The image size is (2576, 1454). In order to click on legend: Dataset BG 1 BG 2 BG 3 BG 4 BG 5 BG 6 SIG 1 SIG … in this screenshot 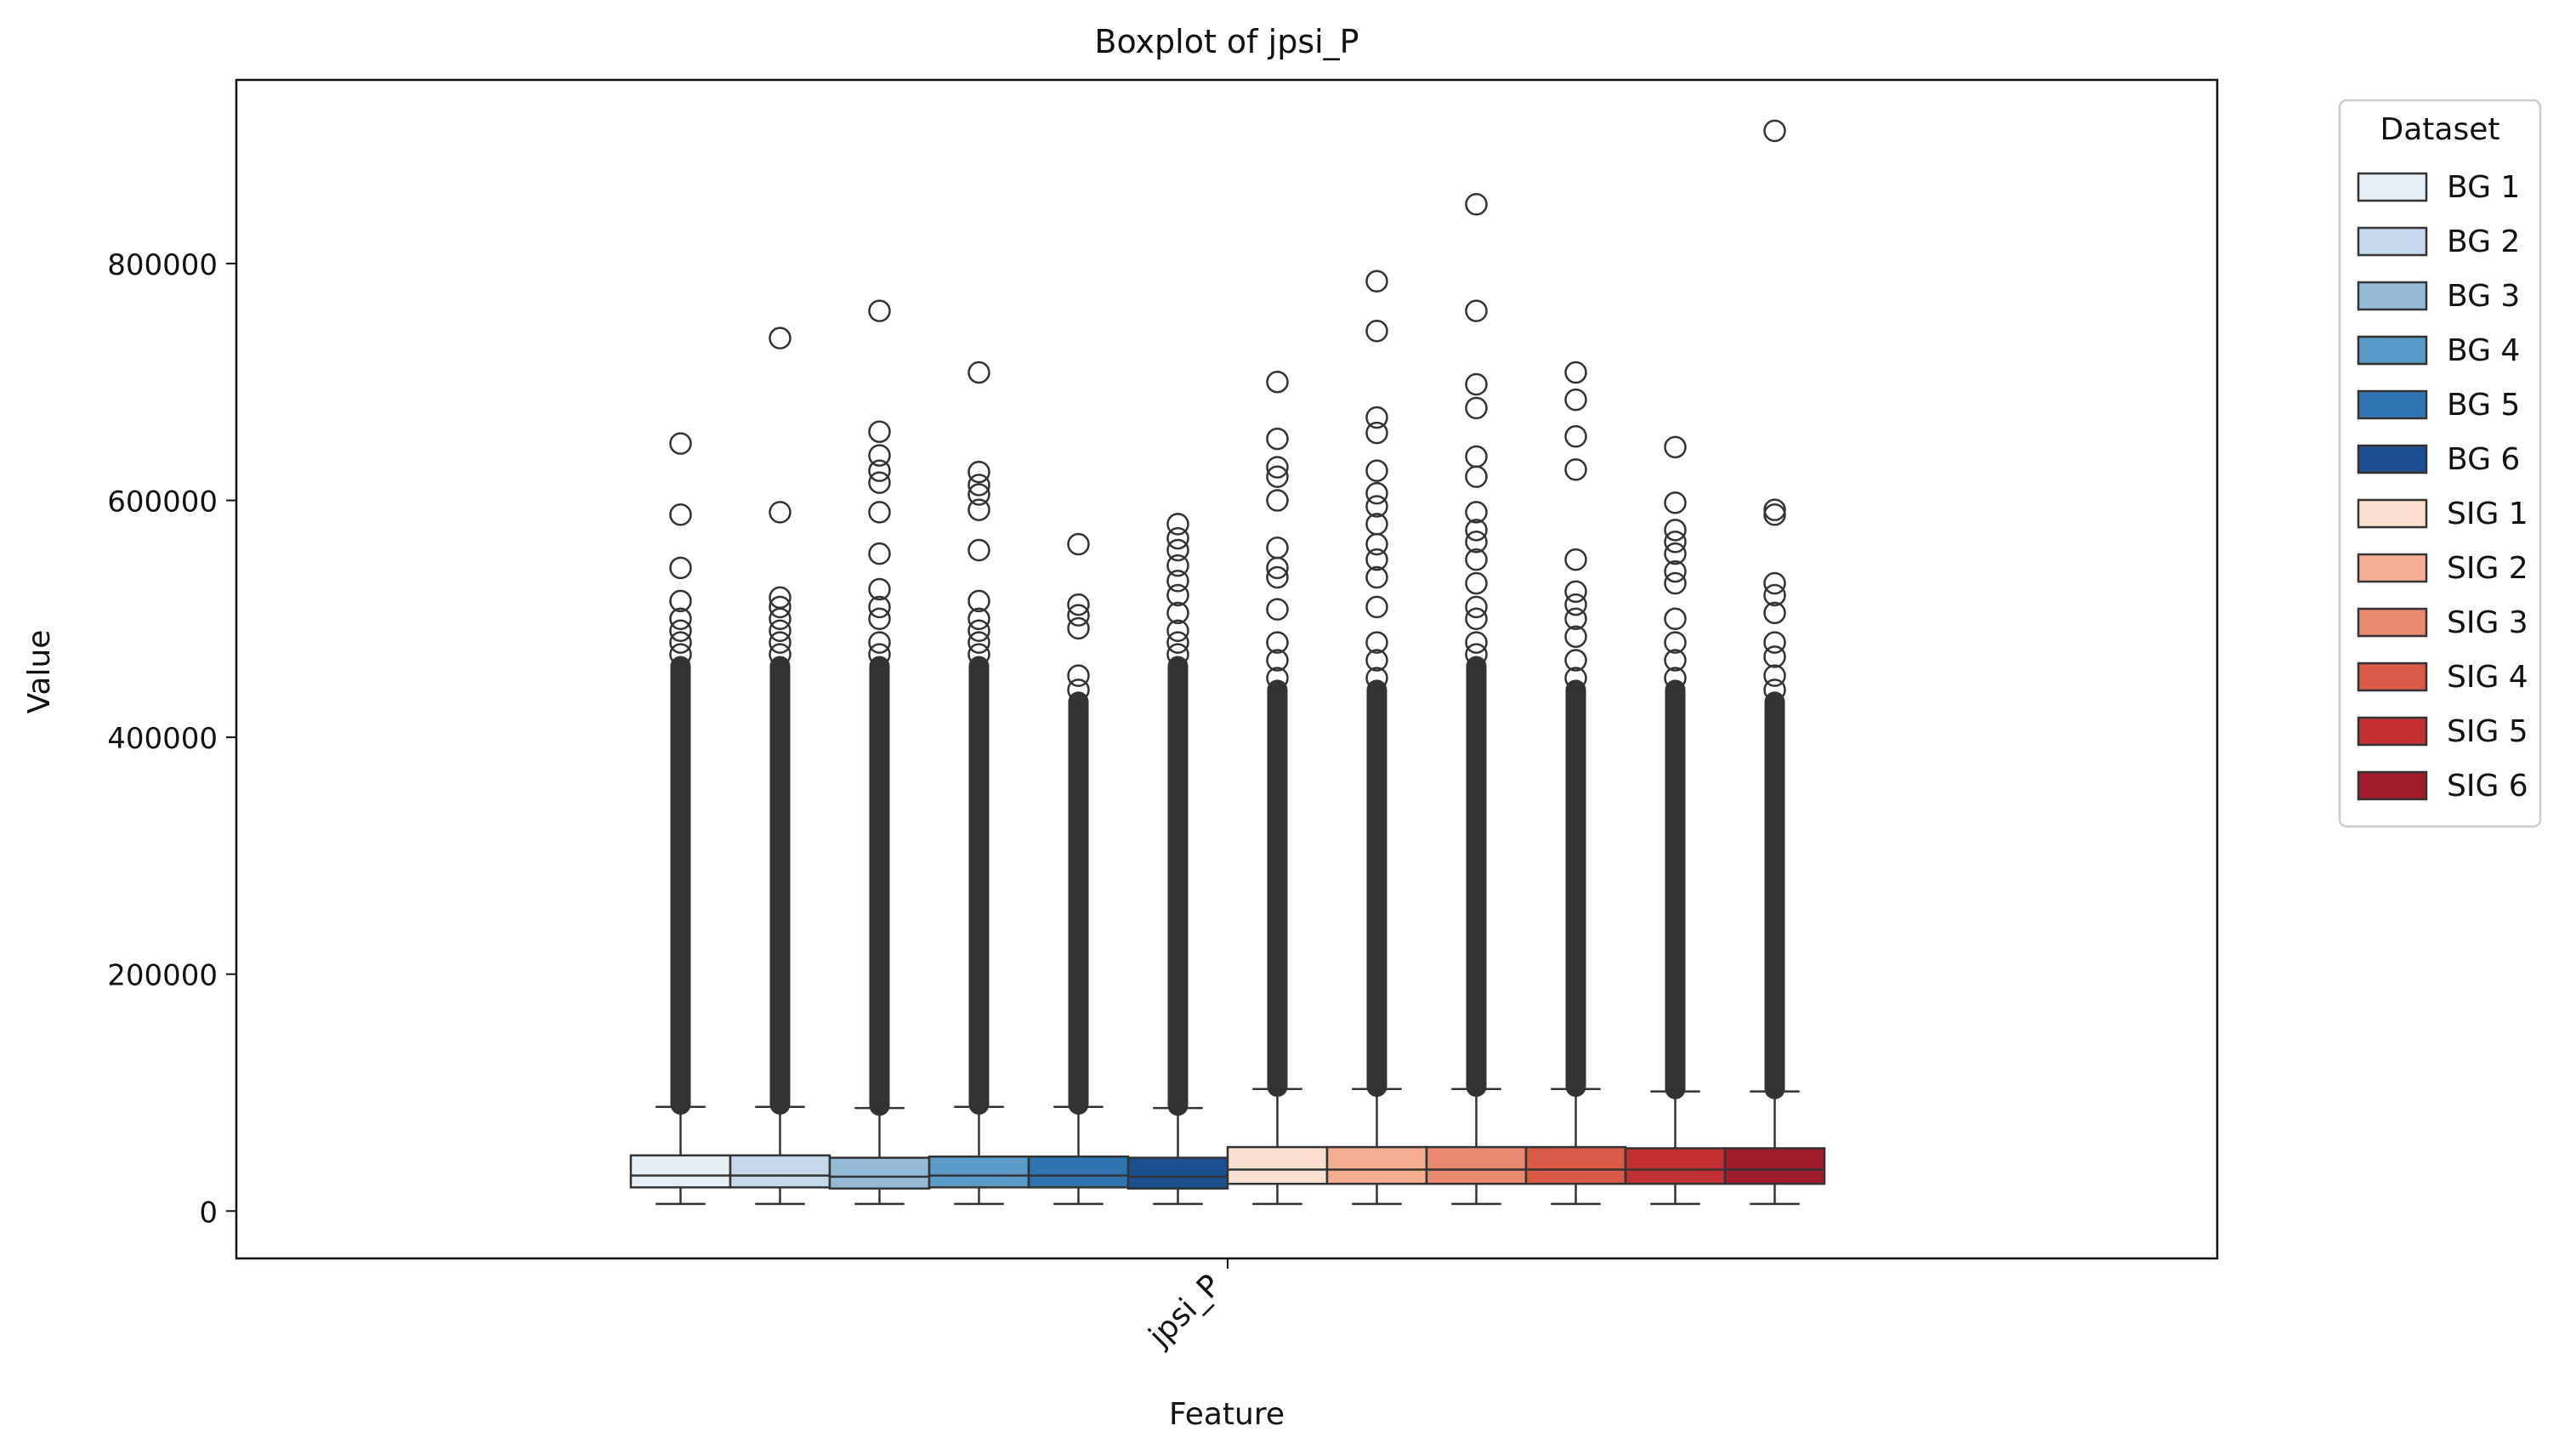, I will do `click(2440, 463)`.